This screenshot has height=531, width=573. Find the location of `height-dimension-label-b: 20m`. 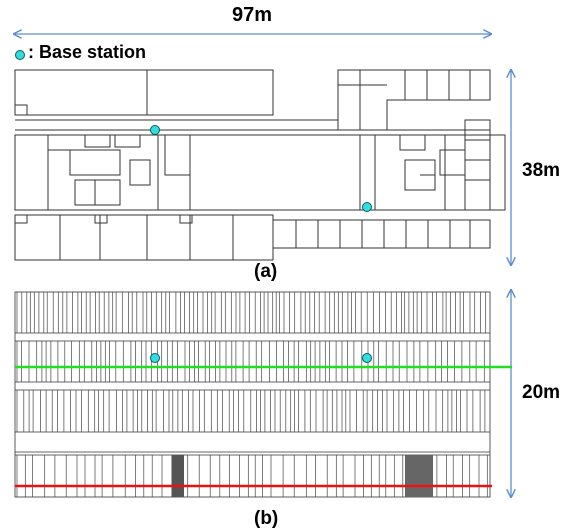

height-dimension-label-b: 20m is located at coordinates (541, 392).